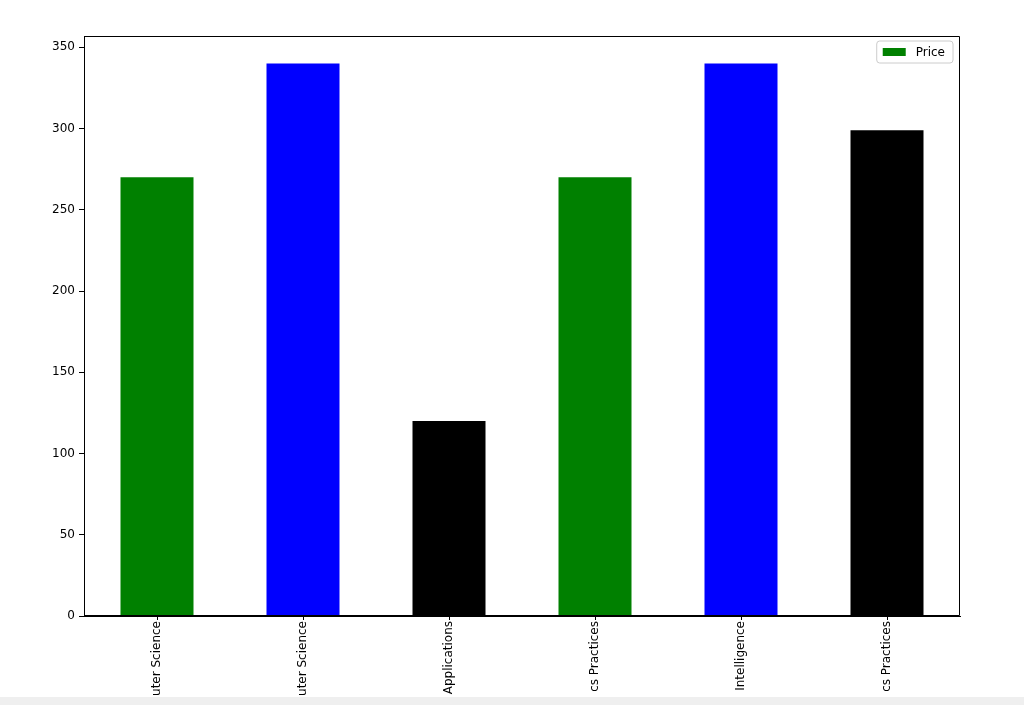 Image resolution: width=1024 pixels, height=705 pixels. I want to click on y-tick-label: 200, so click(63, 290).